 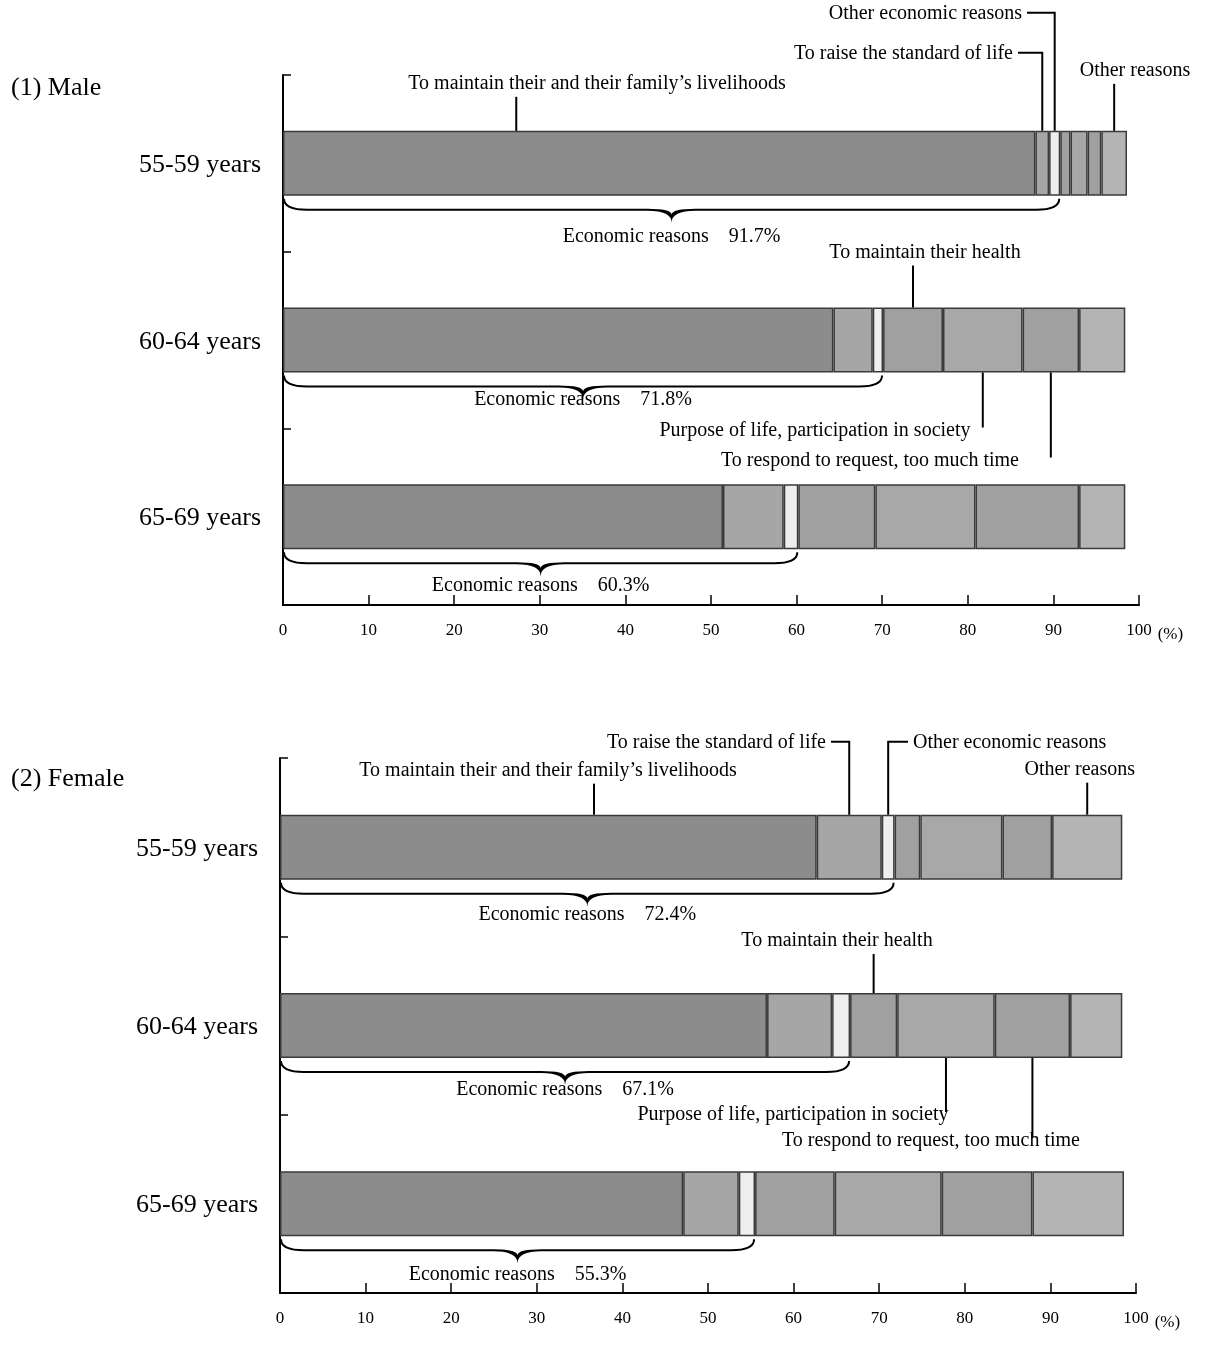 I want to click on annotation: Economic reasons 71.8%, so click(x=583, y=397).